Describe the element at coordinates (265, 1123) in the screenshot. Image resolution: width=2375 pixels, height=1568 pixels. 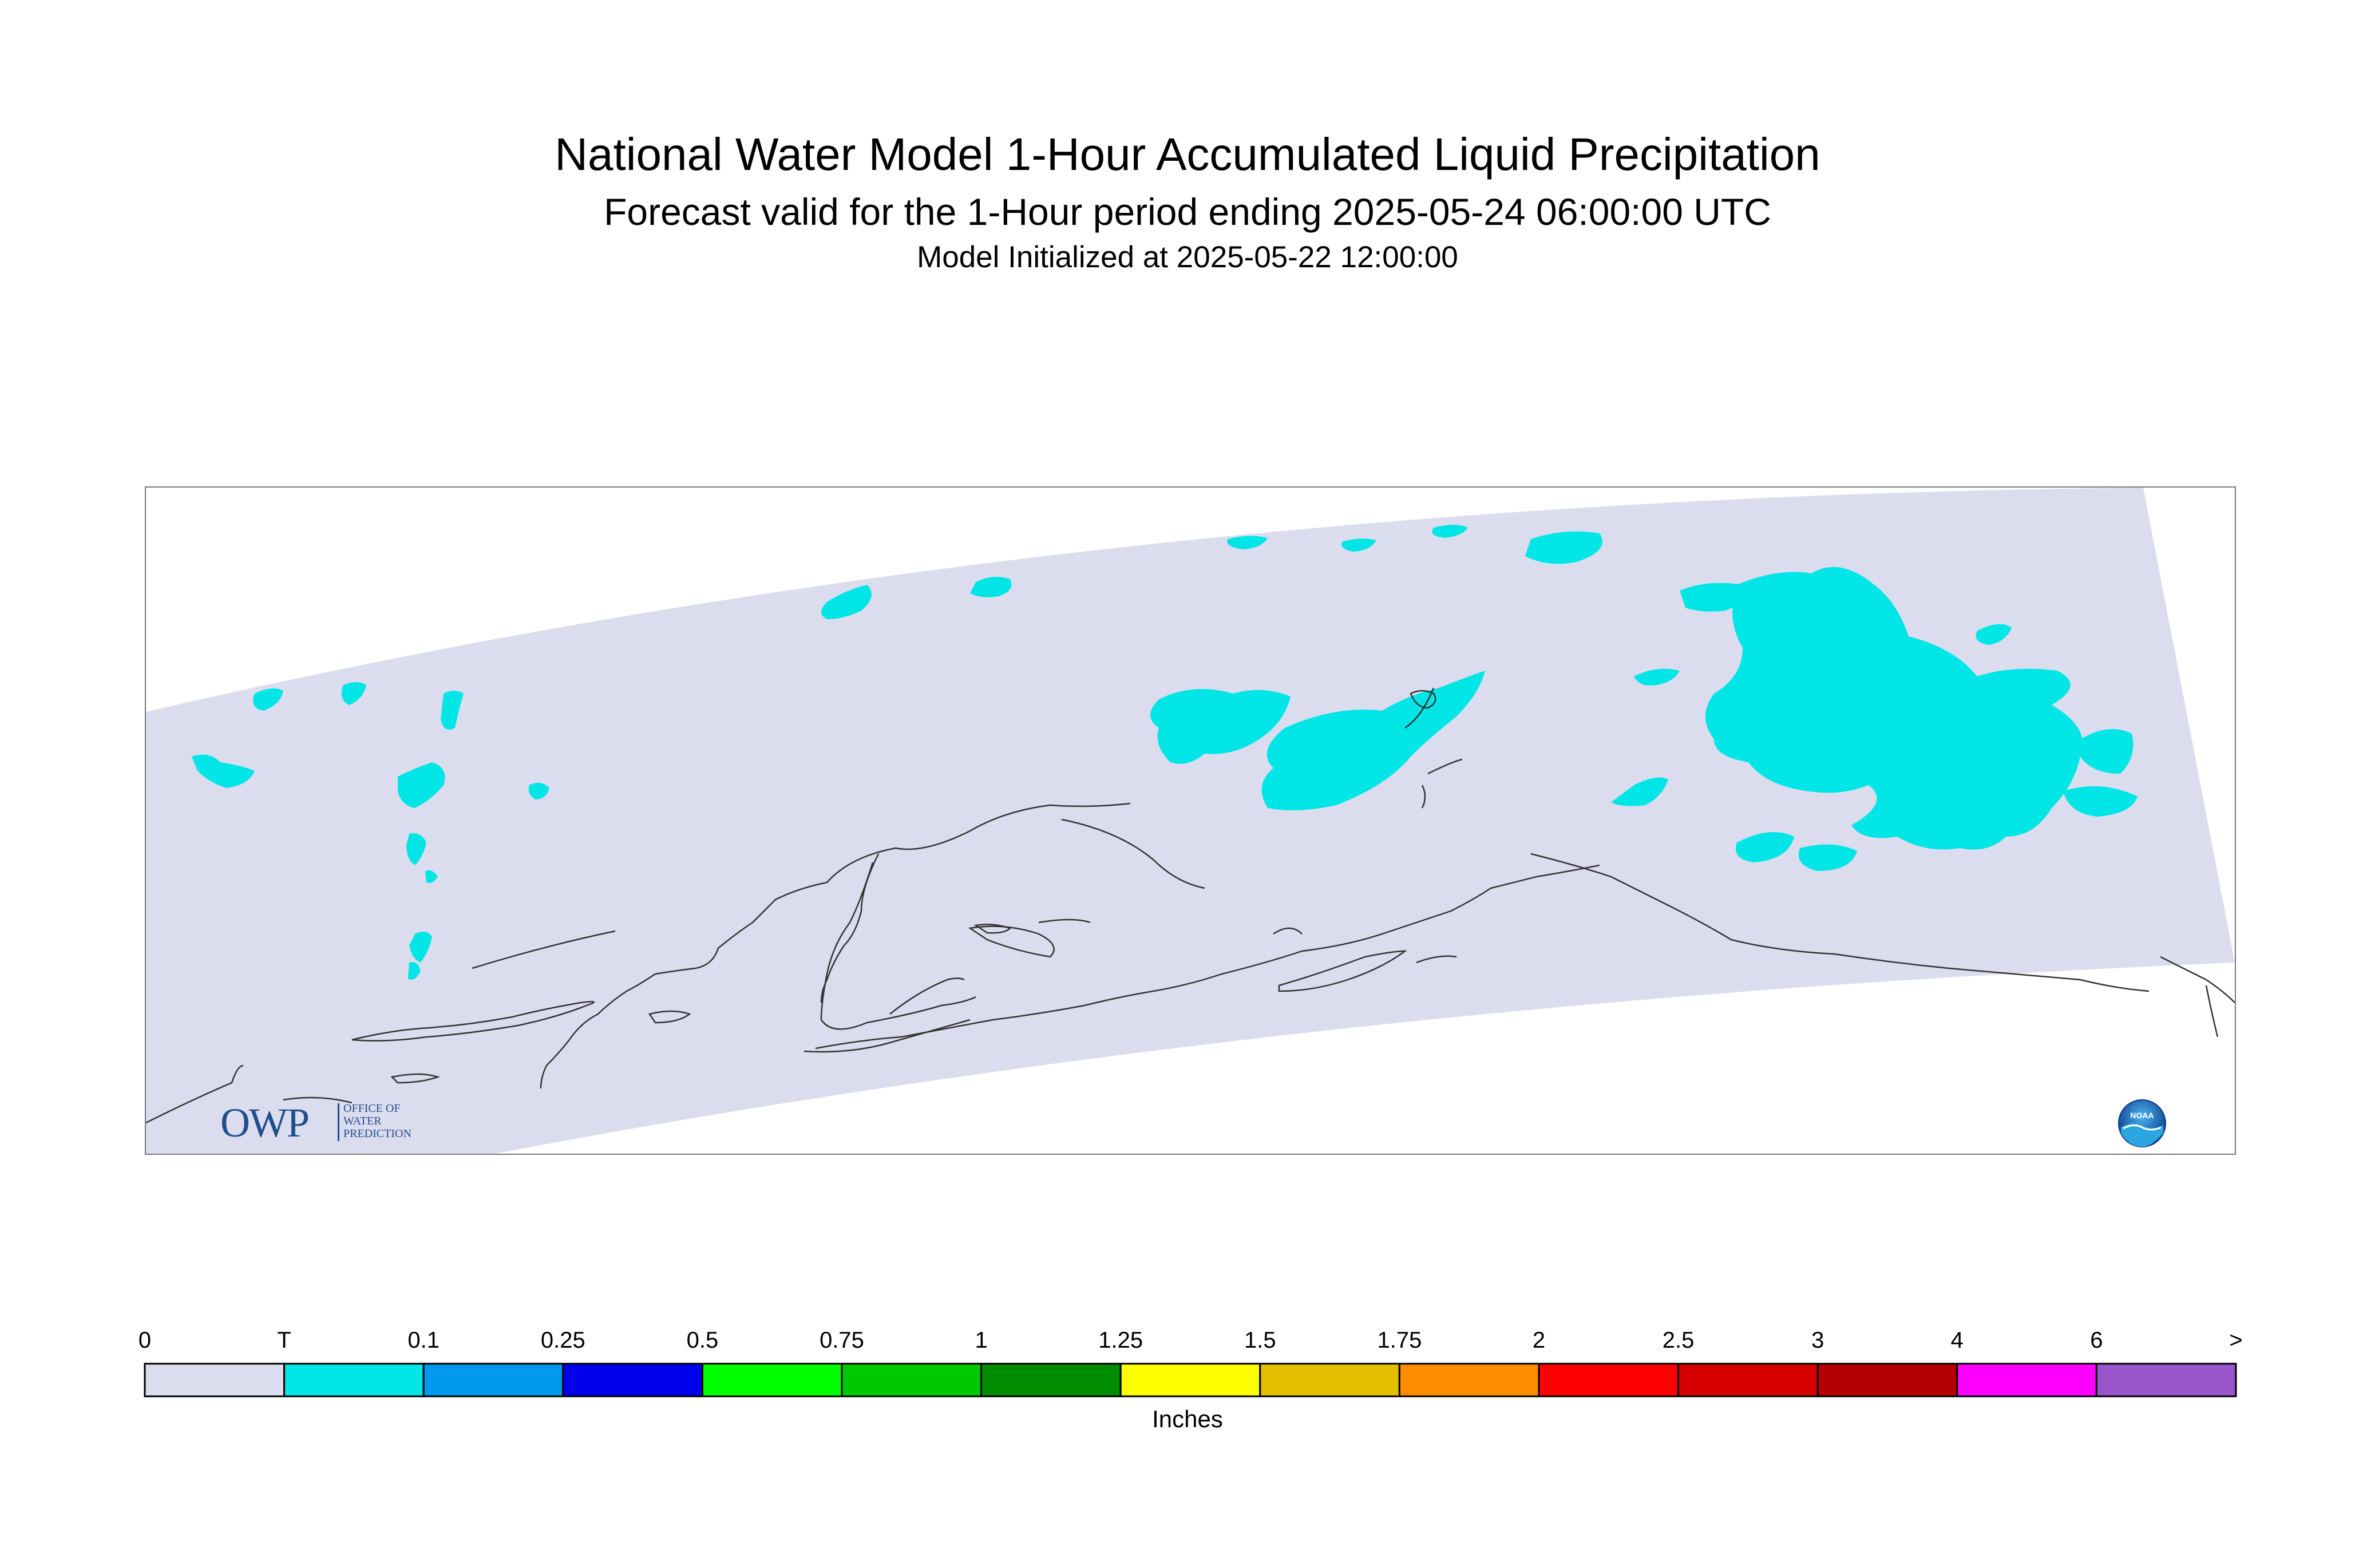
I see `owp-logo-letters: OWP` at that location.